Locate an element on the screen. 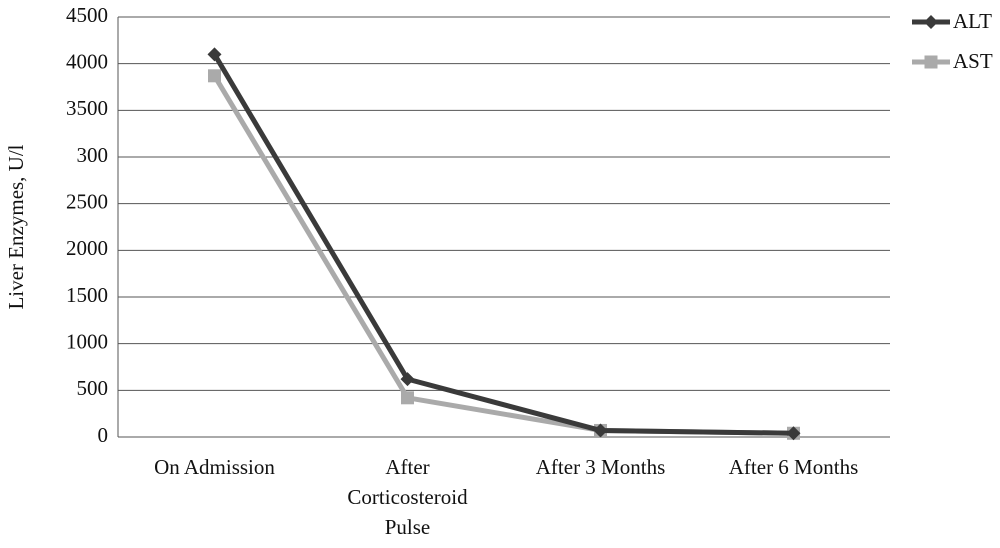 The image size is (1000, 548). x-tick-label: On Admission is located at coordinates (214, 467).